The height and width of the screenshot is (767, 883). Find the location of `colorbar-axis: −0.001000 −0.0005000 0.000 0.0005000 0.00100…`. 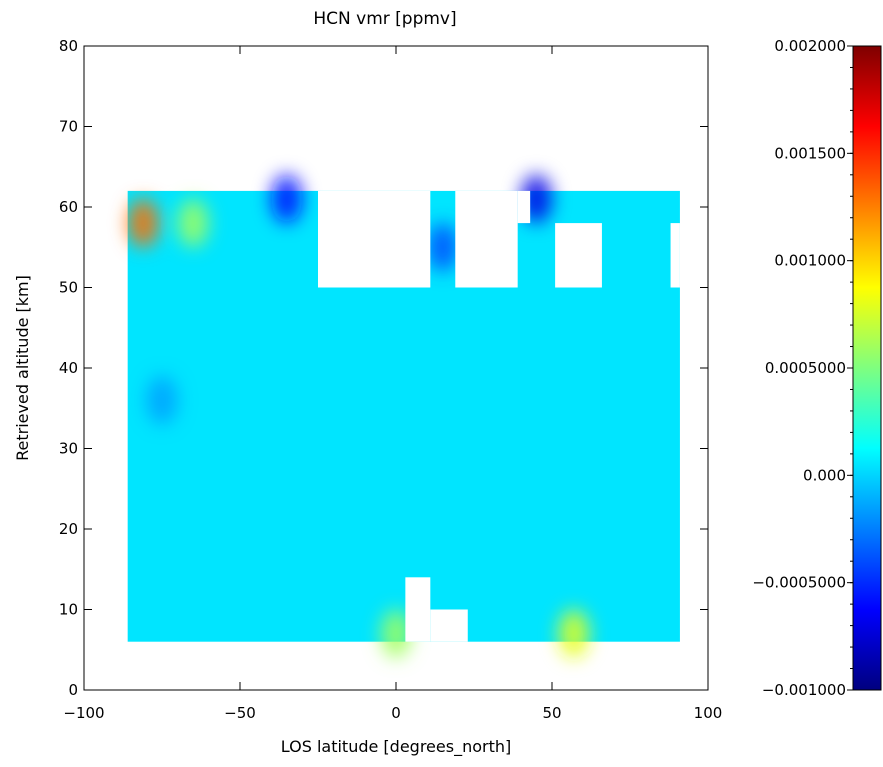

colorbar-axis: −0.001000 −0.0005000 0.000 0.0005000 0.00100… is located at coordinates (802, 368).